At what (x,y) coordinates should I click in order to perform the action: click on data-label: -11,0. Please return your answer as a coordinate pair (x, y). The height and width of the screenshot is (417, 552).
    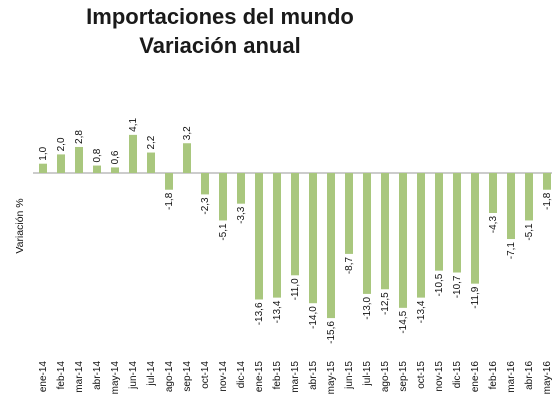
    Looking at the image, I should click on (295, 289).